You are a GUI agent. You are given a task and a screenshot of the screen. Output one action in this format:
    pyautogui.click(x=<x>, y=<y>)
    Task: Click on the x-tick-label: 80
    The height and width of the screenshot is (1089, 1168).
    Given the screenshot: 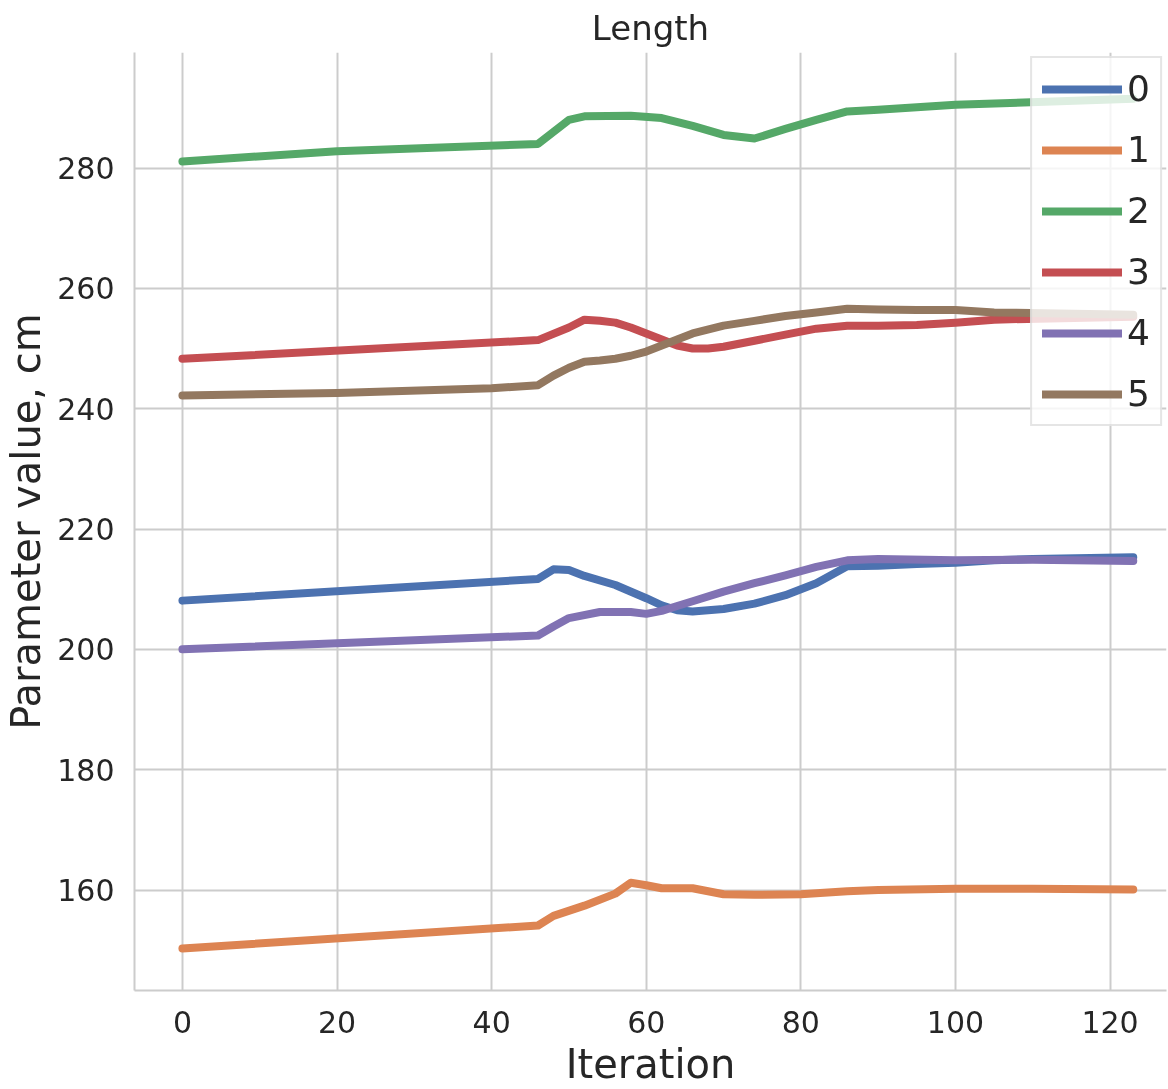 What is the action you would take?
    pyautogui.click(x=800, y=1022)
    